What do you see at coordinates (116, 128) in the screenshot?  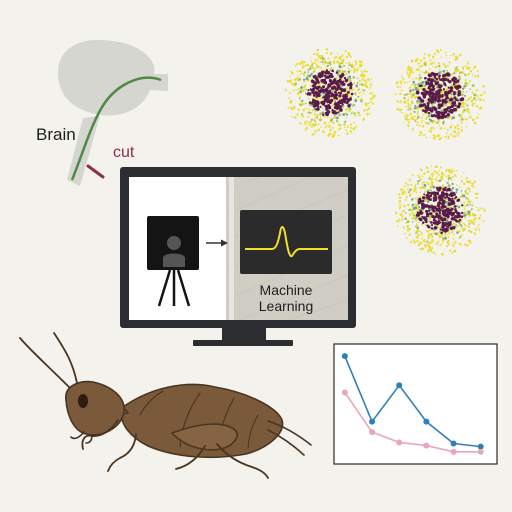 I see `nerve-line` at bounding box center [116, 128].